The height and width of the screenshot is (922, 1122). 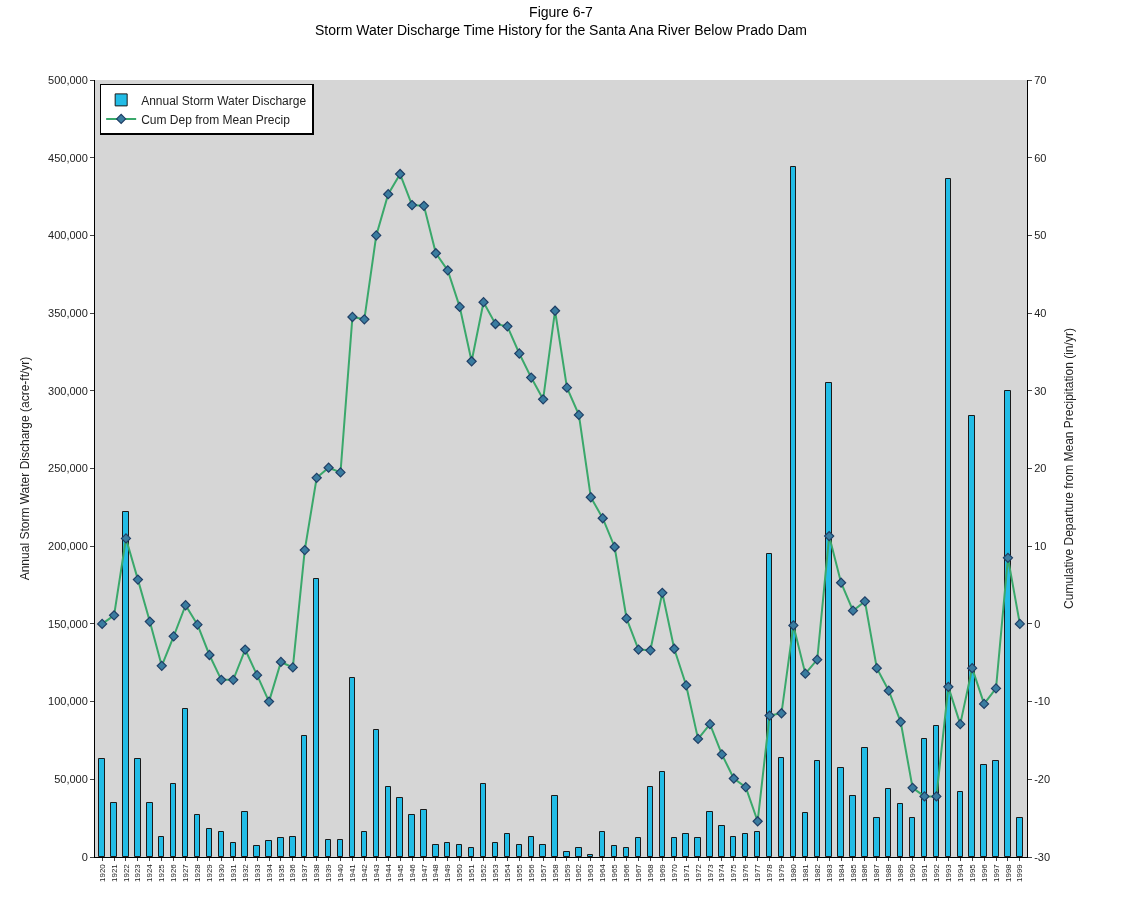 I want to click on x-tick-label: 1927, so click(x=186, y=872).